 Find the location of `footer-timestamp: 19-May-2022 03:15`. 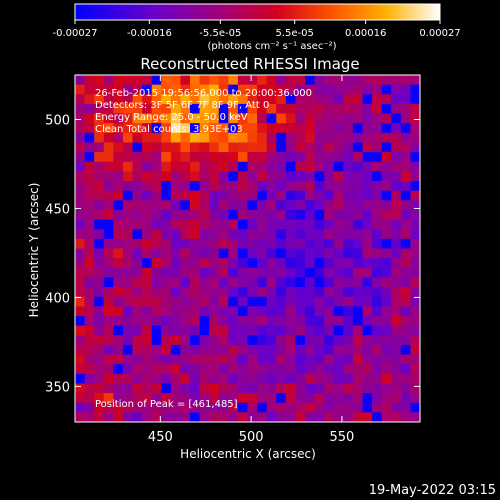

footer-timestamp: 19-May-2022 03:15 is located at coordinates (432, 490).